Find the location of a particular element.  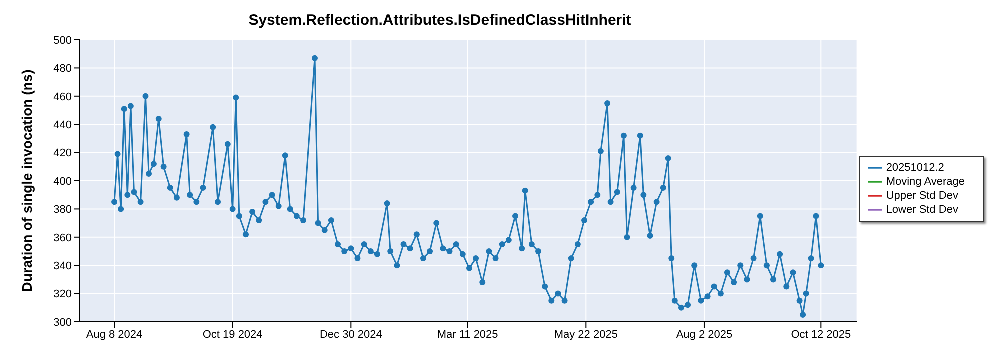

x-tick-label: Dec 30 2024 is located at coordinates (351, 334).